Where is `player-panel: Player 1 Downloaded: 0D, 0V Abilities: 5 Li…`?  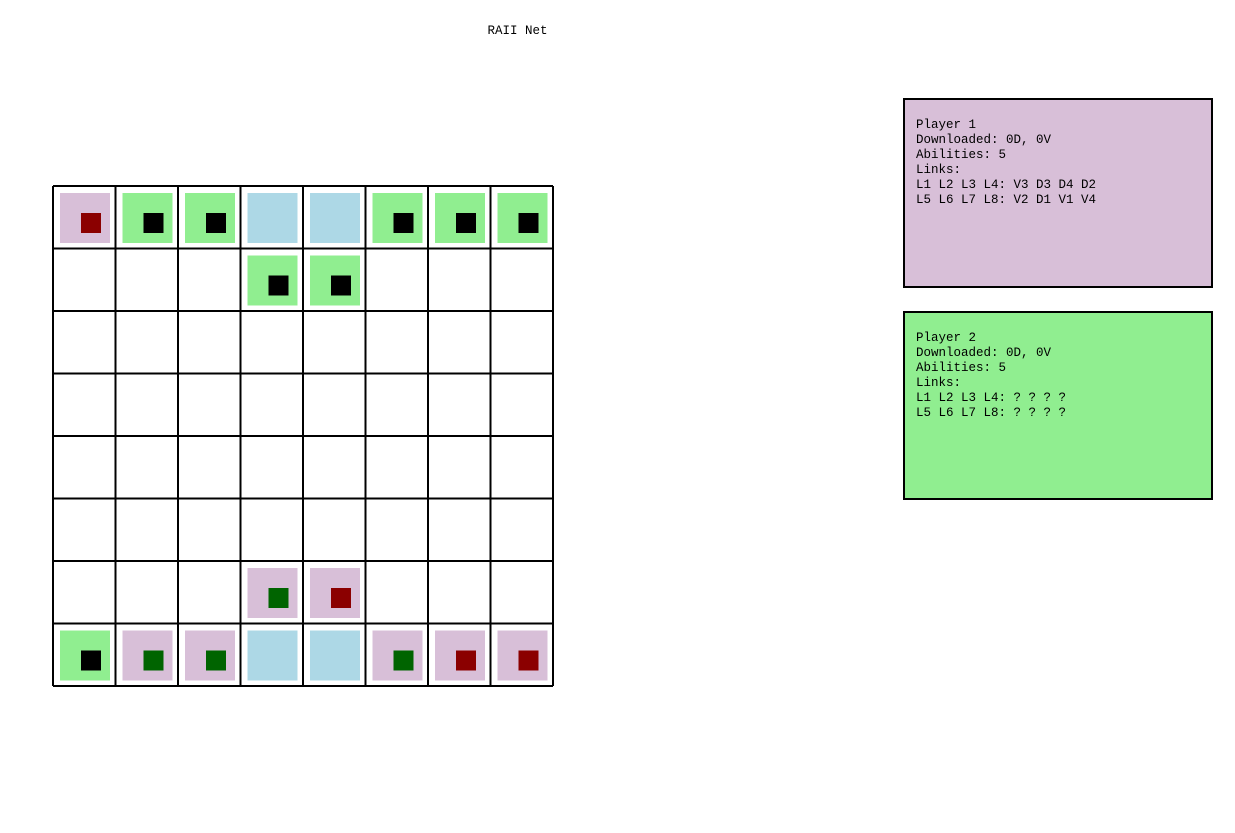
player-panel: Player 1 Downloaded: 0D, 0V Abilities: 5 Li… is located at coordinates (1058, 193).